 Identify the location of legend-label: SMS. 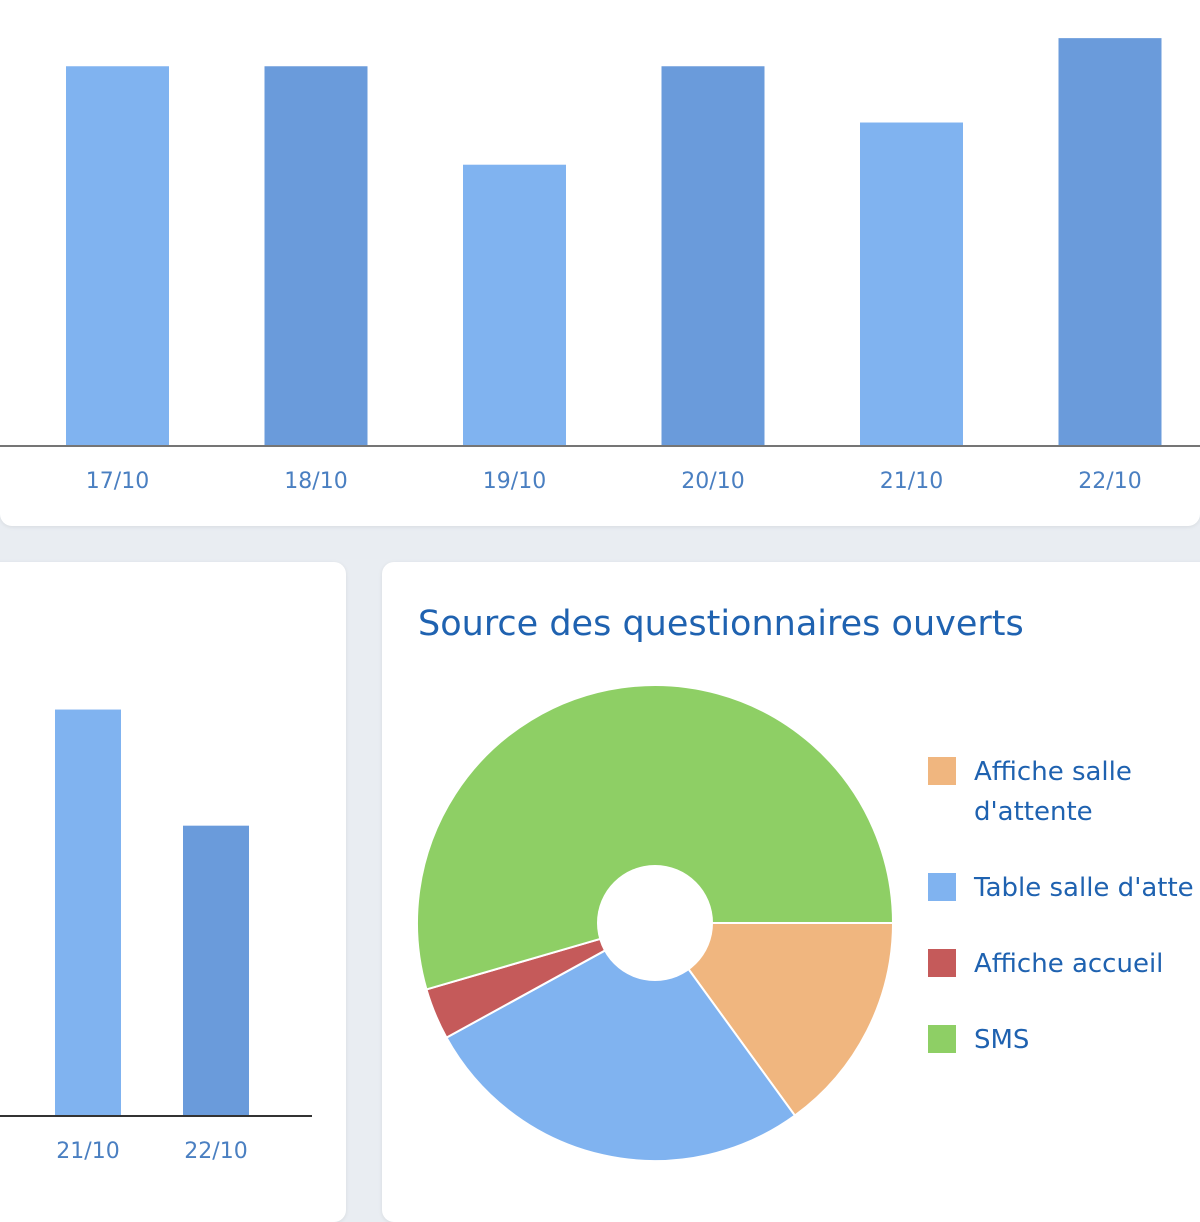
(1002, 1040).